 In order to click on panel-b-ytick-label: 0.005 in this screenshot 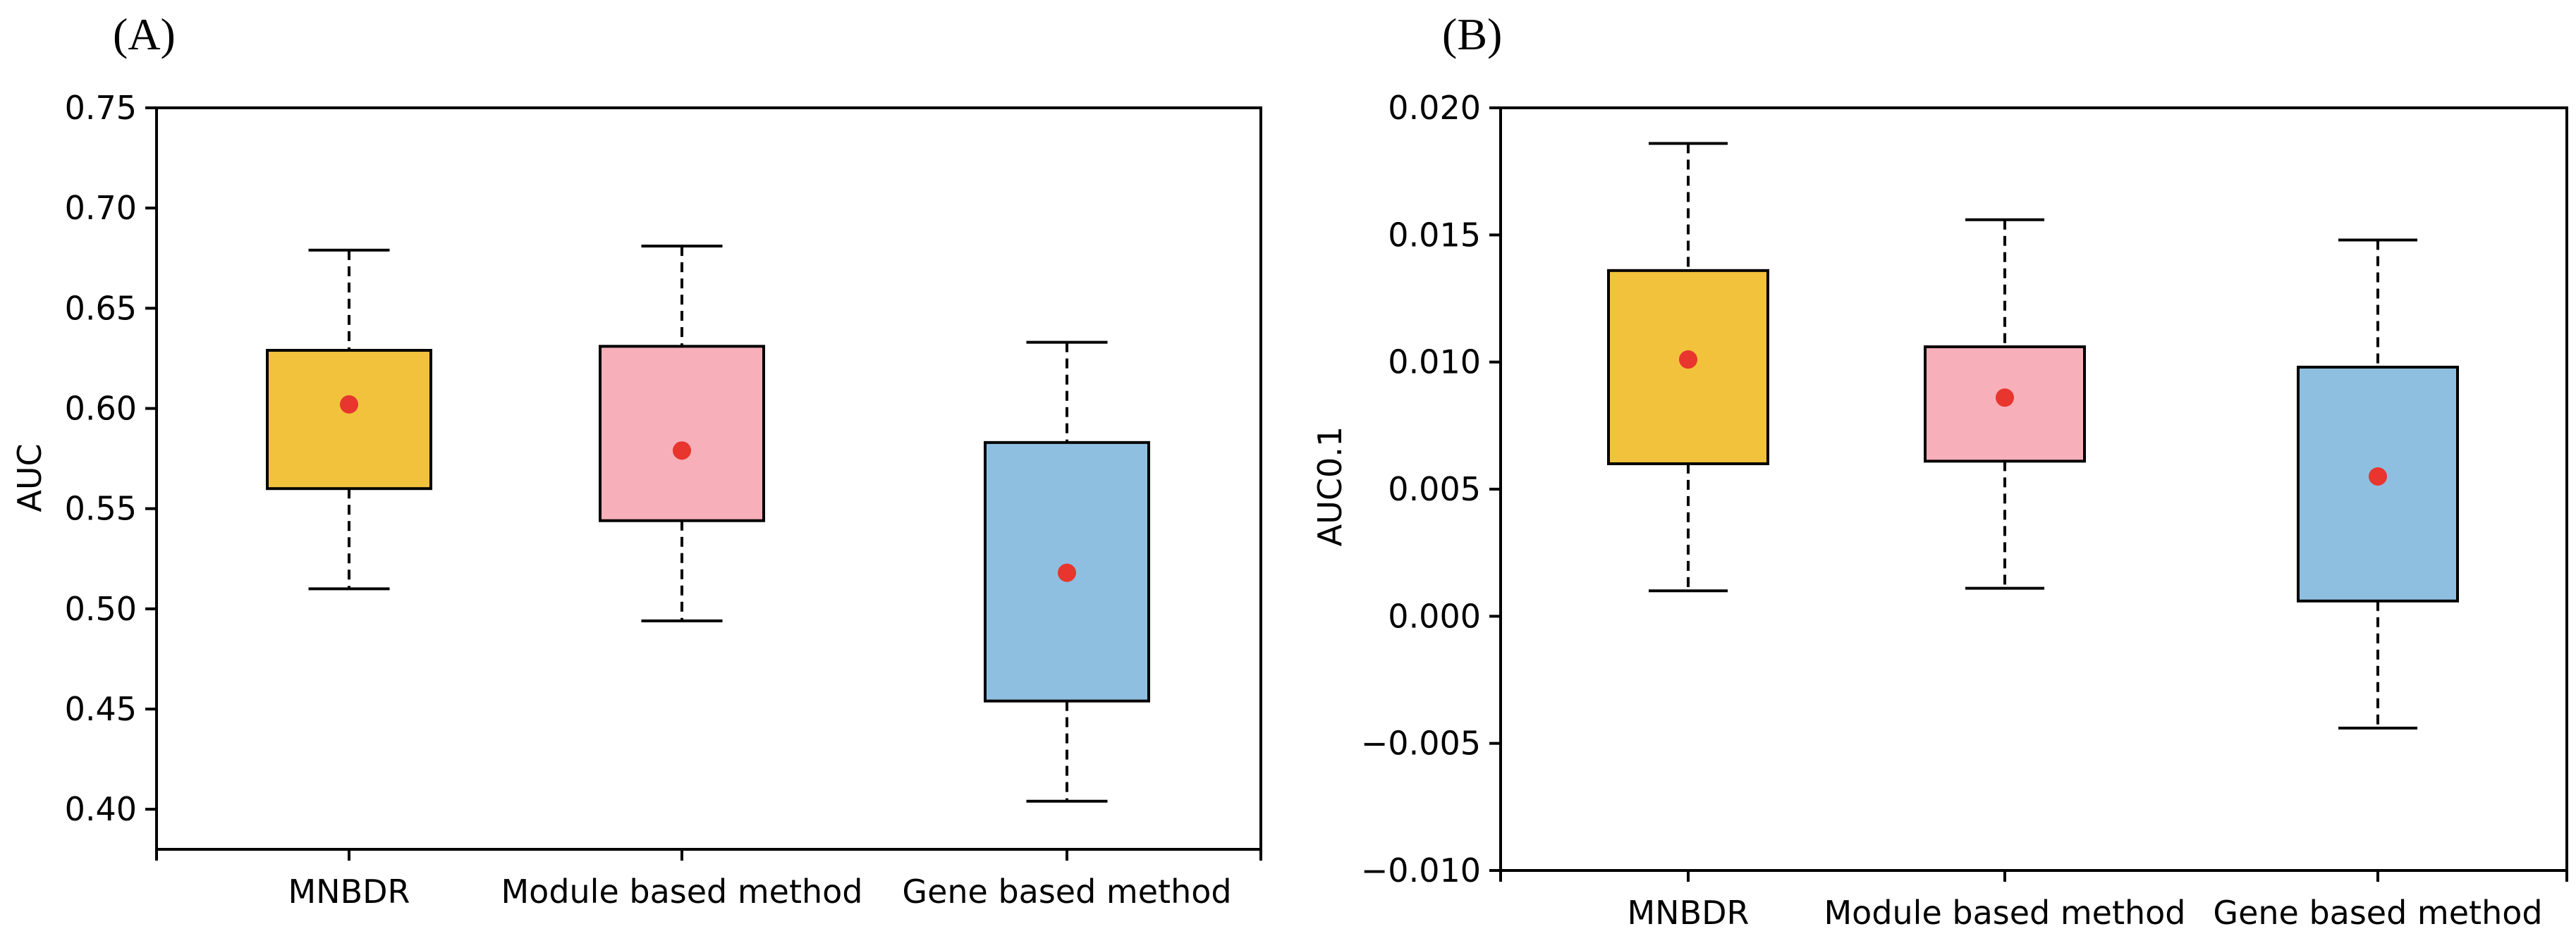, I will do `click(1435, 489)`.